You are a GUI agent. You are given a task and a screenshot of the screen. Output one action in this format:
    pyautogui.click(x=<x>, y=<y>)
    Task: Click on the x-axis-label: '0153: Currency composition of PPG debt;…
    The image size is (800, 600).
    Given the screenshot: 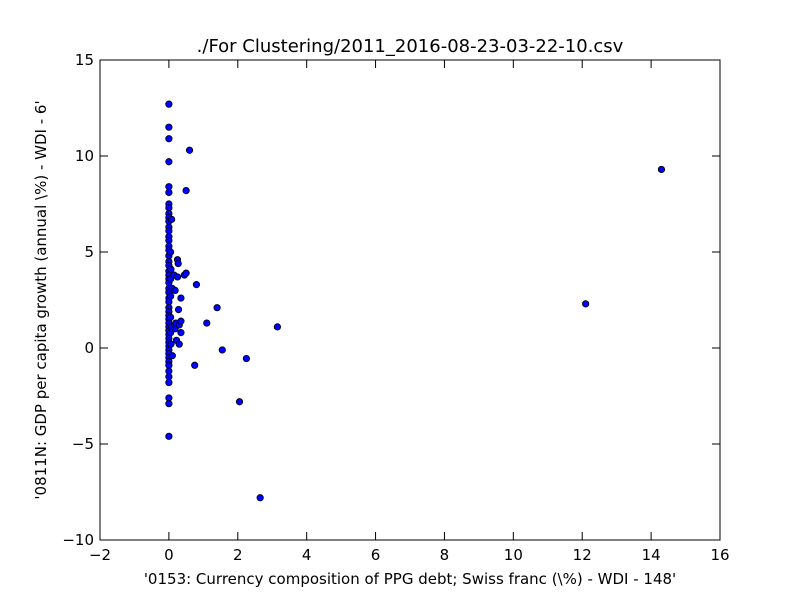 What is the action you would take?
    pyautogui.click(x=410, y=579)
    